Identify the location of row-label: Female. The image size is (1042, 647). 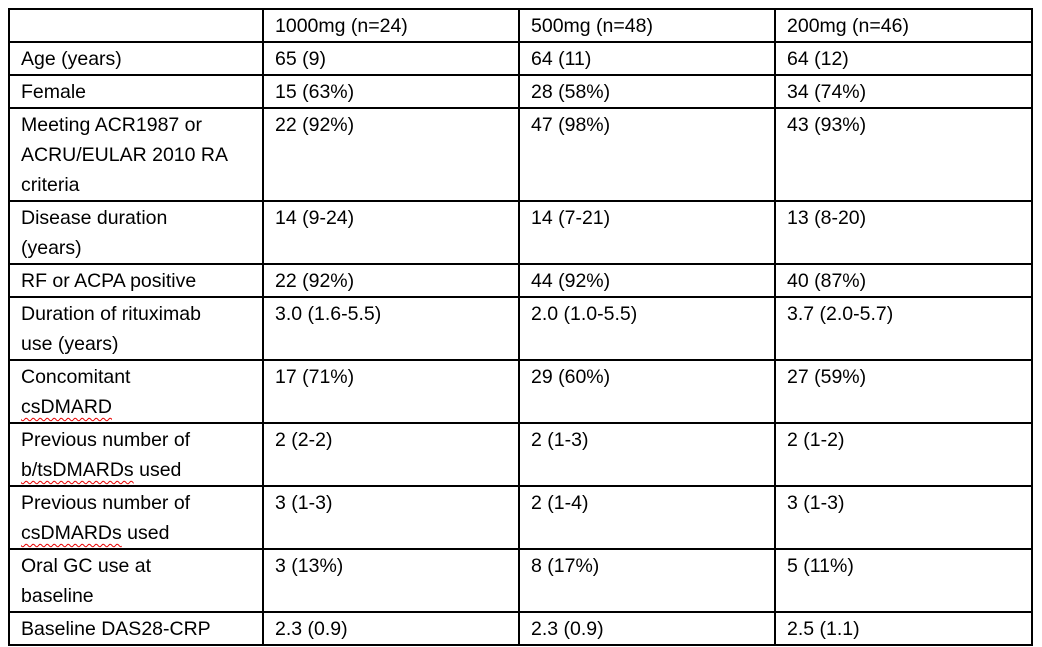
(136, 91).